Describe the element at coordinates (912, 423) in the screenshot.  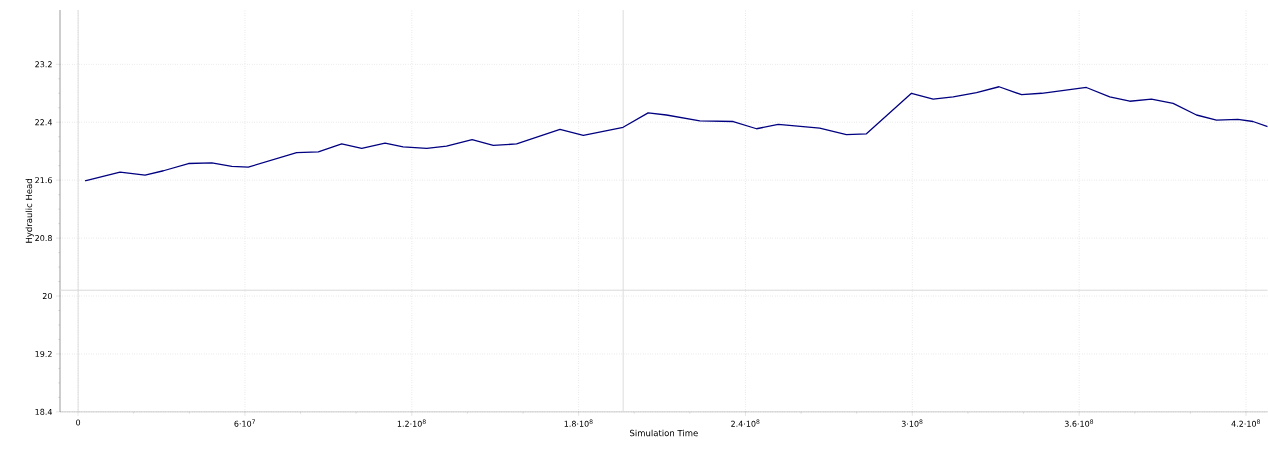
I see `x-tick-label: 3·10$^{8}$` at that location.